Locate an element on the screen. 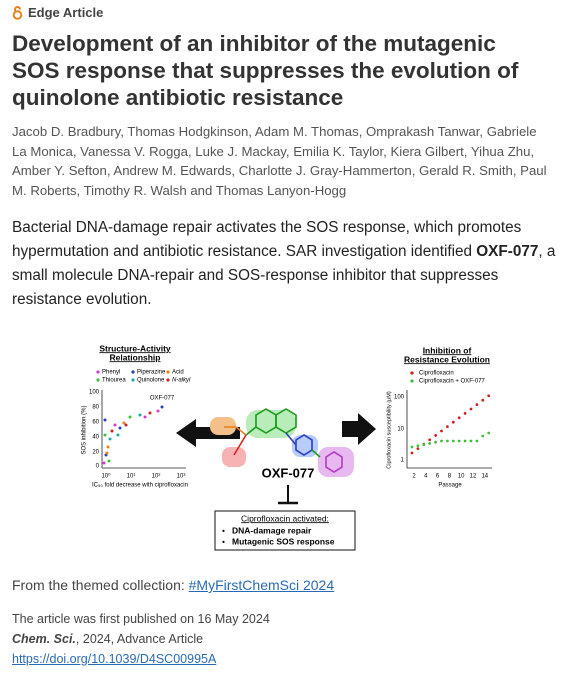  citation: Chem. Sci., 2024, Advance Article is located at coordinates (107, 639).